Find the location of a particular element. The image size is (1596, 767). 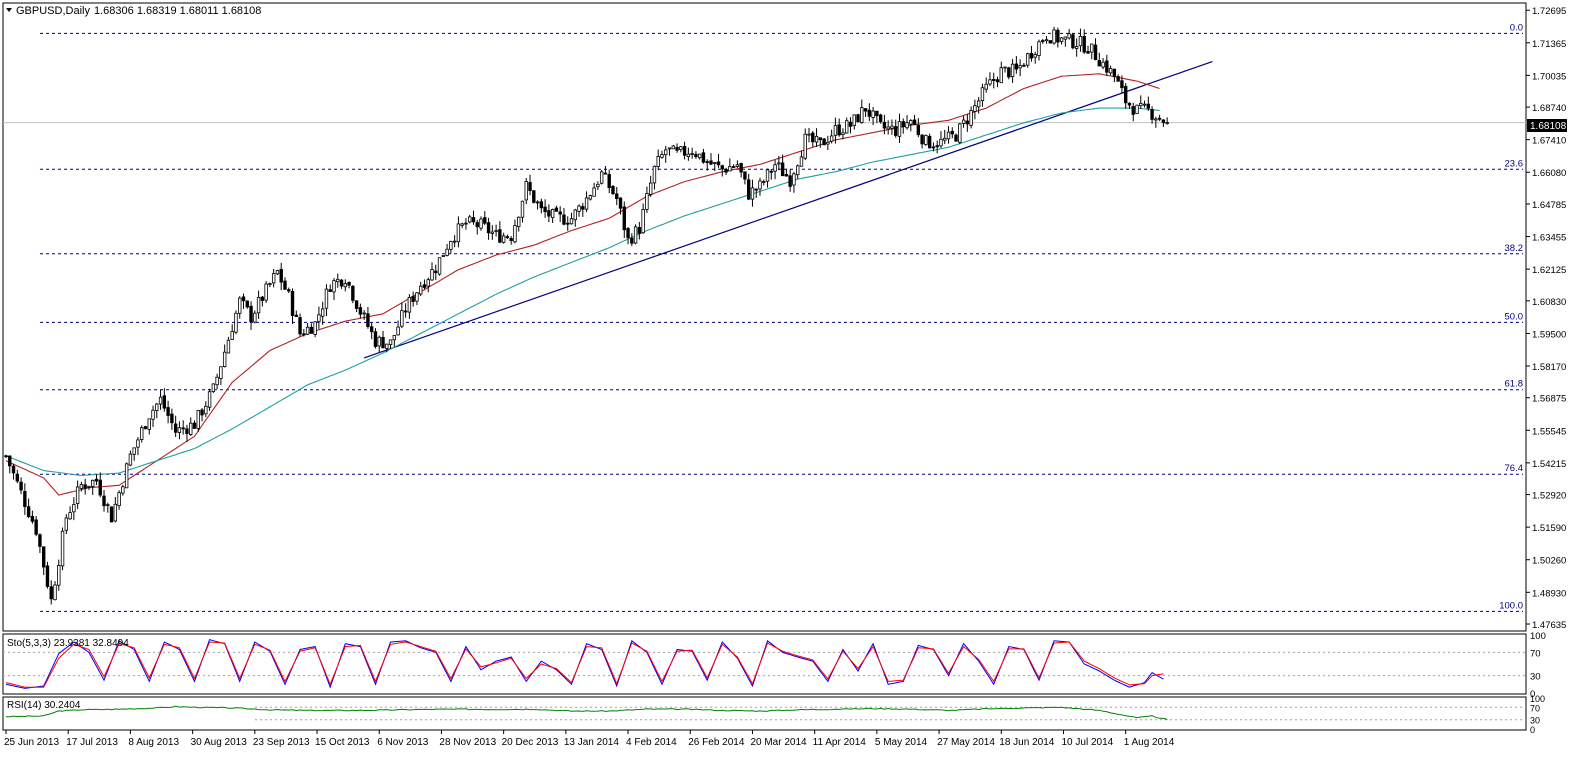

stochastic-title: Sto(5,3,3) 23.9381 32.8494 is located at coordinates (68, 643).